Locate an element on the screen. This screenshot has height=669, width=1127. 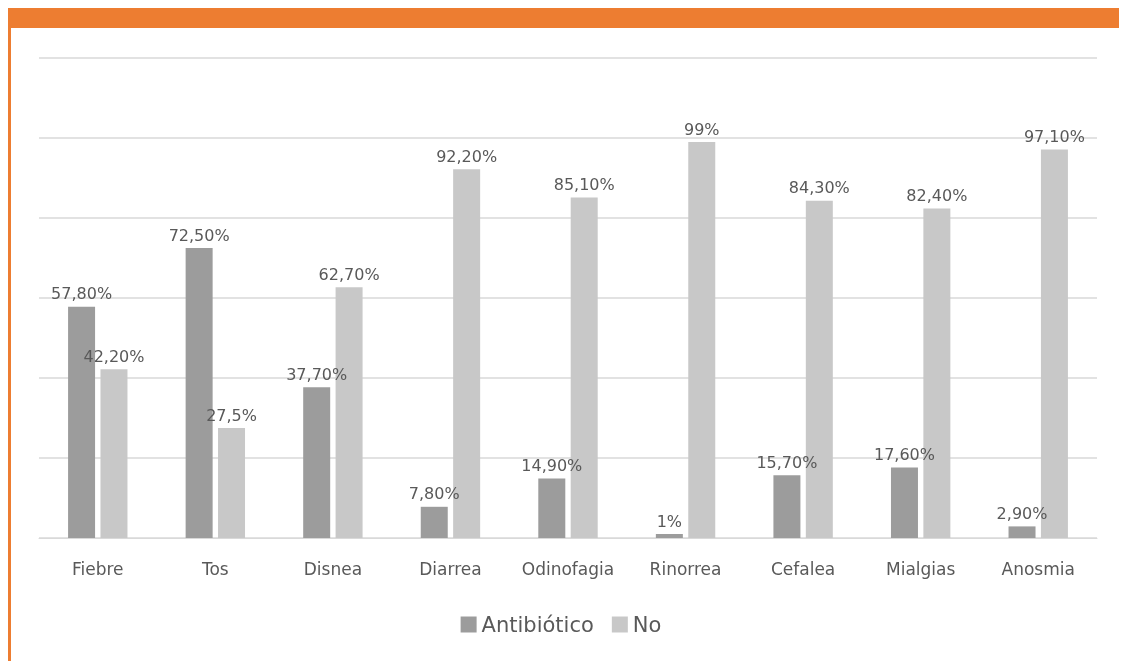
data-label: 14,90% is located at coordinates (552, 465).